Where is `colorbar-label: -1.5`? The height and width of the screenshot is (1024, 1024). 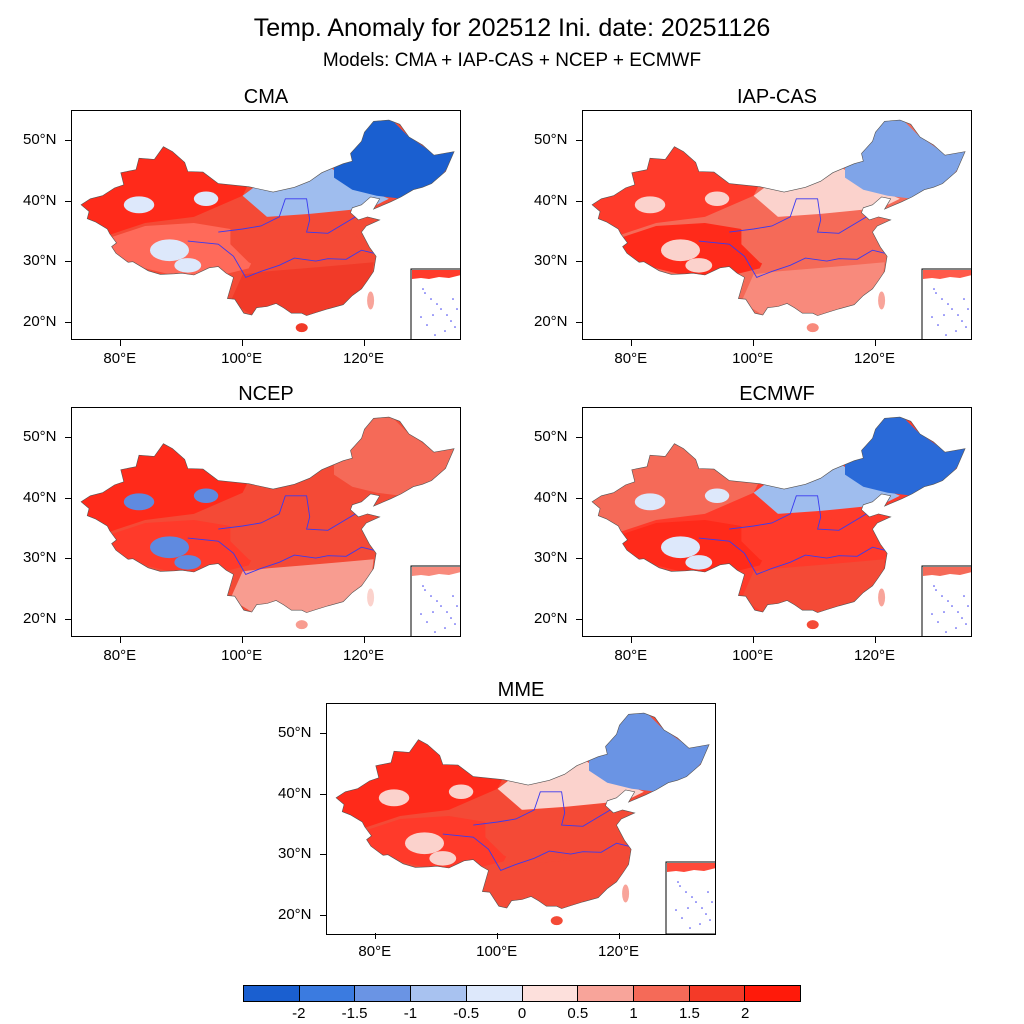
colorbar-label: -1.5 is located at coordinates (354, 1013).